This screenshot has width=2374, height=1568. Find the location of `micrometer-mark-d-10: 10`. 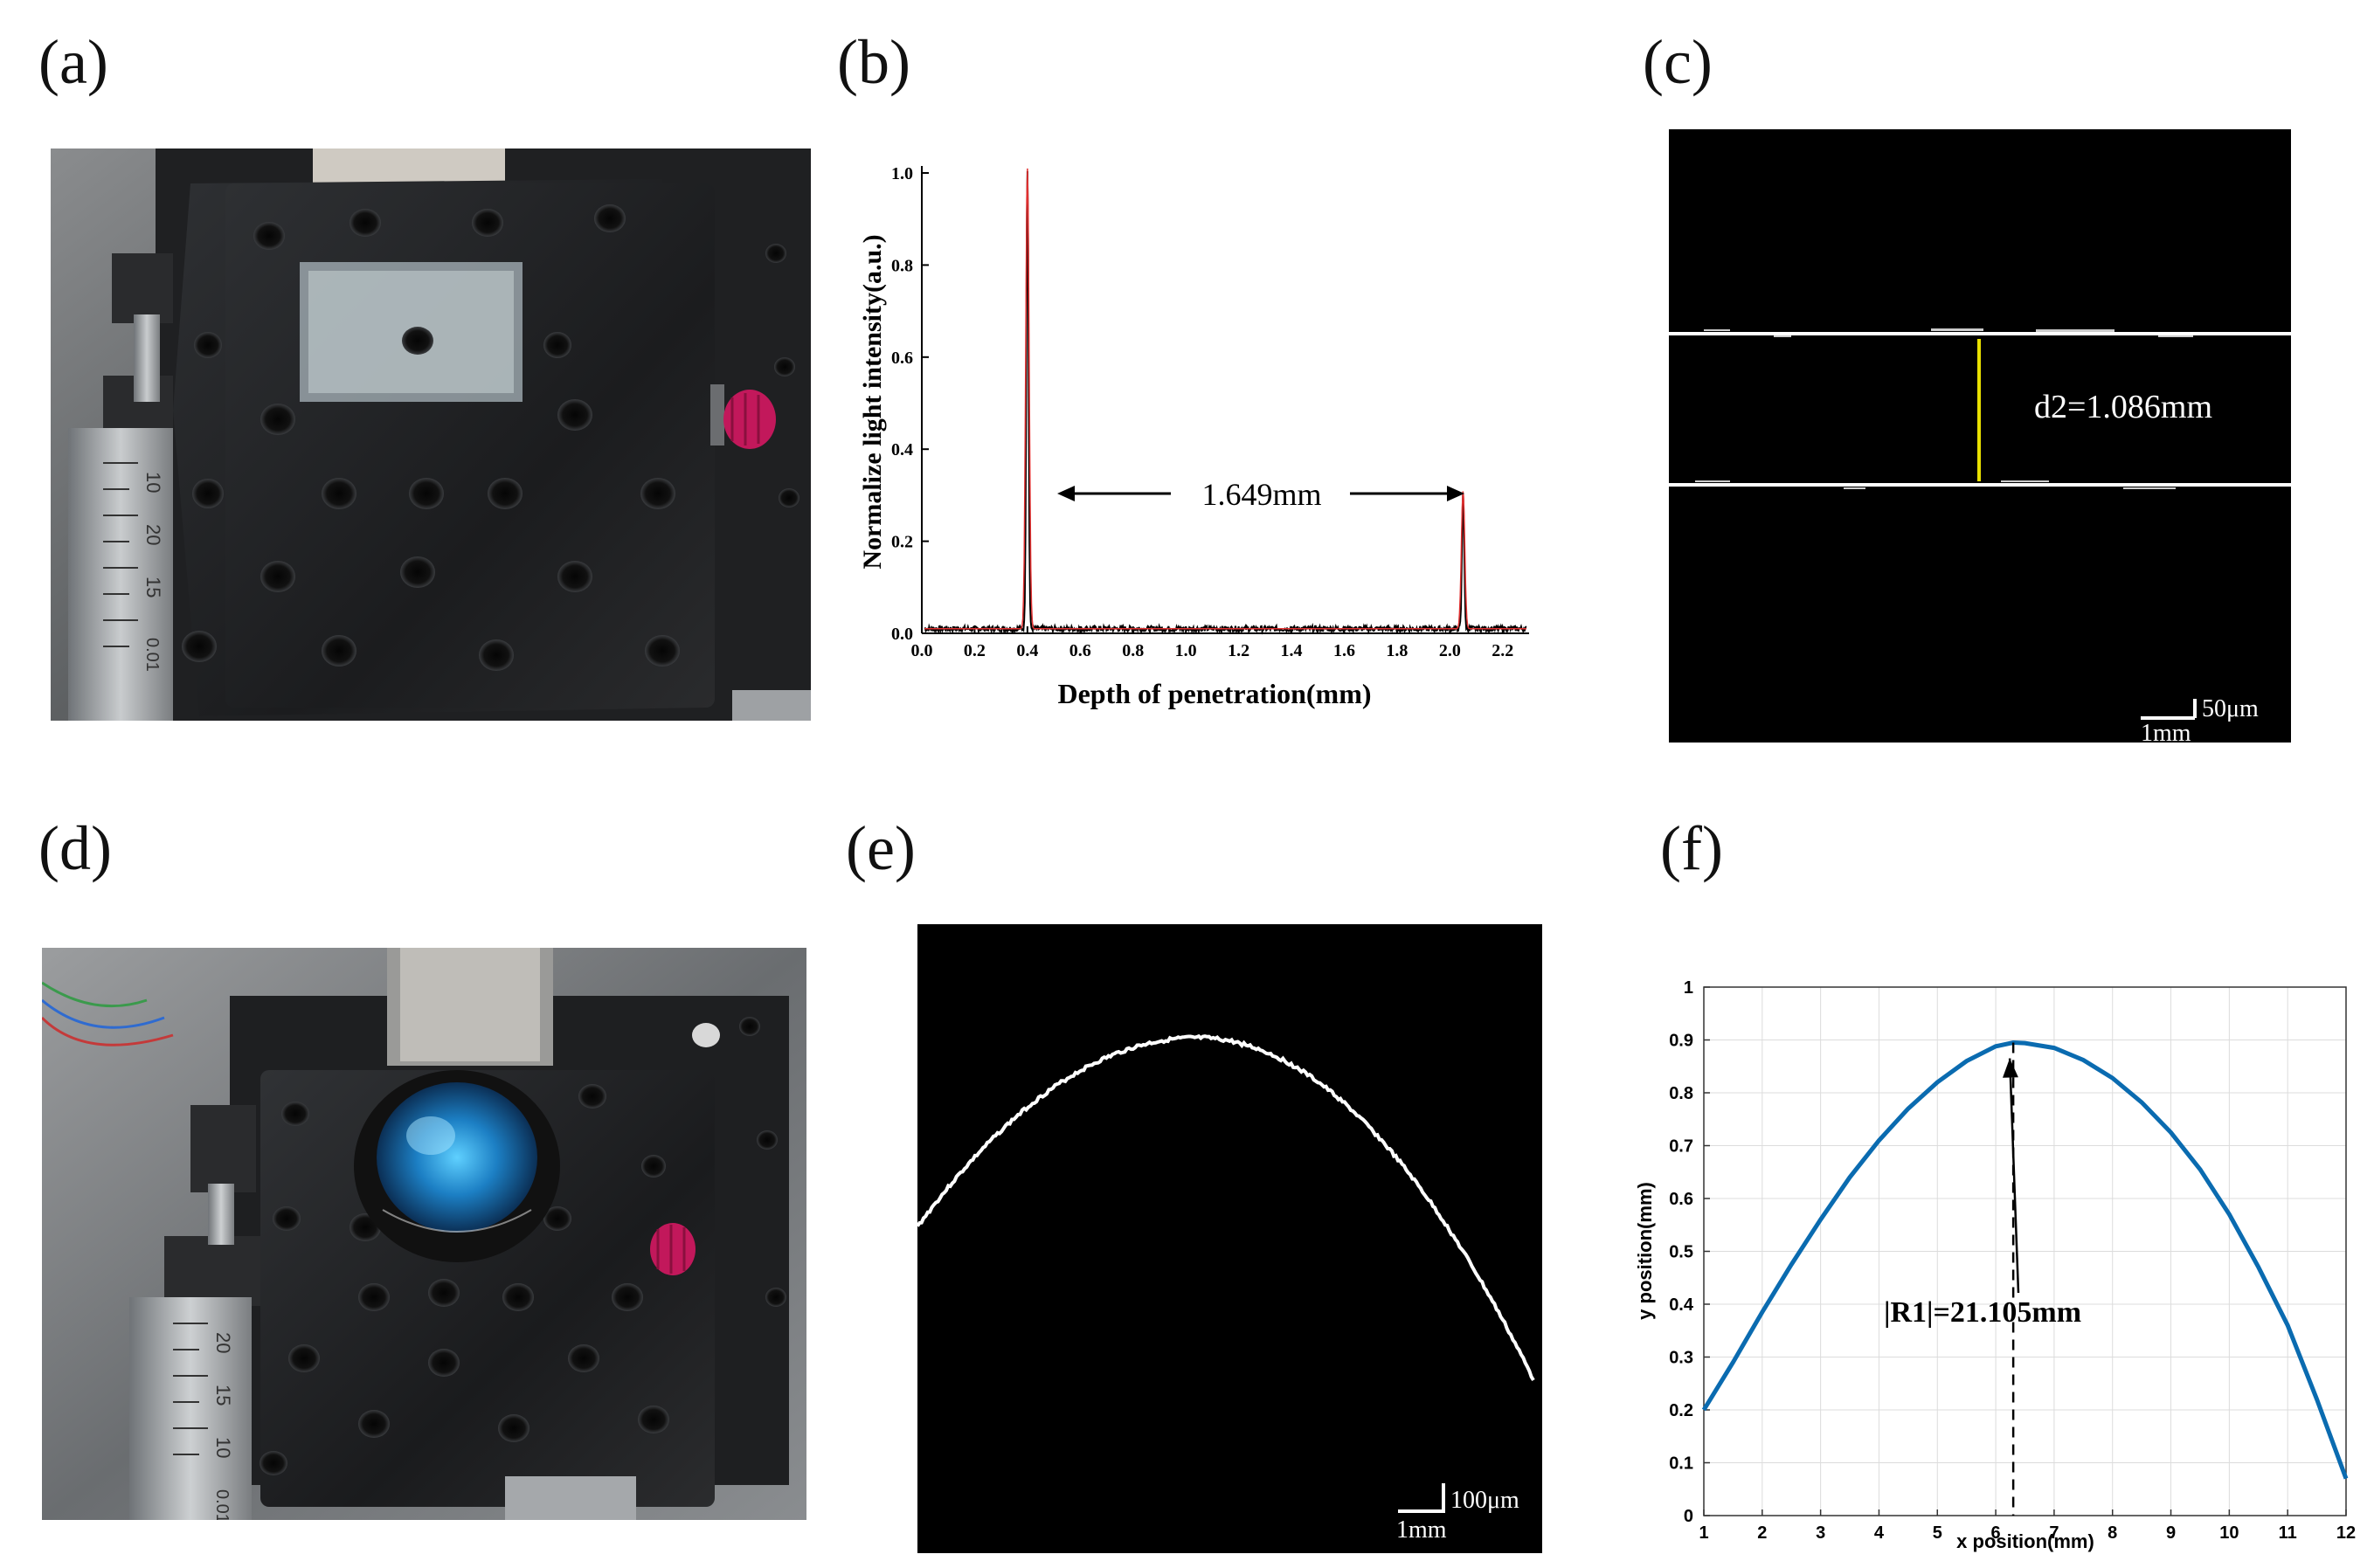

micrometer-mark-d-10: 10 is located at coordinates (223, 1447).